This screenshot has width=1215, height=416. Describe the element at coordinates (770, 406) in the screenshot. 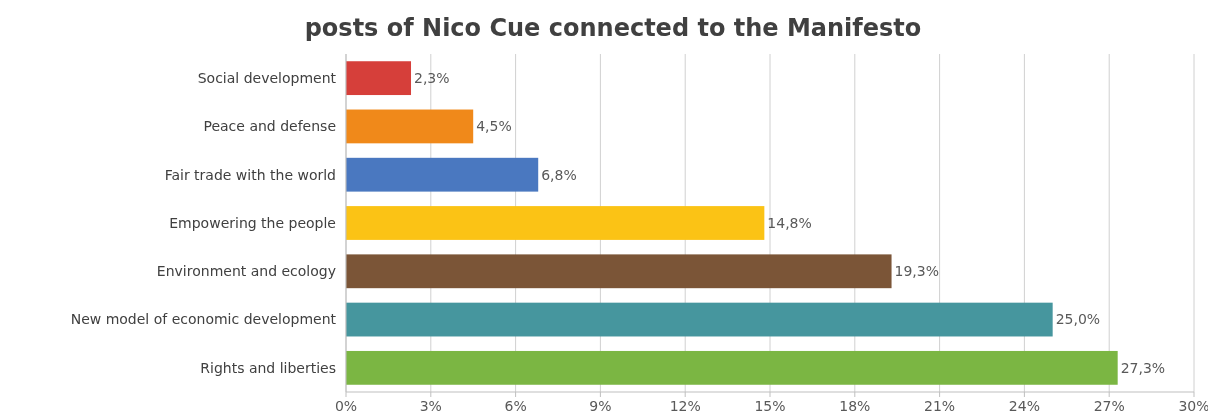

I see `x-tick-label: 15%` at that location.